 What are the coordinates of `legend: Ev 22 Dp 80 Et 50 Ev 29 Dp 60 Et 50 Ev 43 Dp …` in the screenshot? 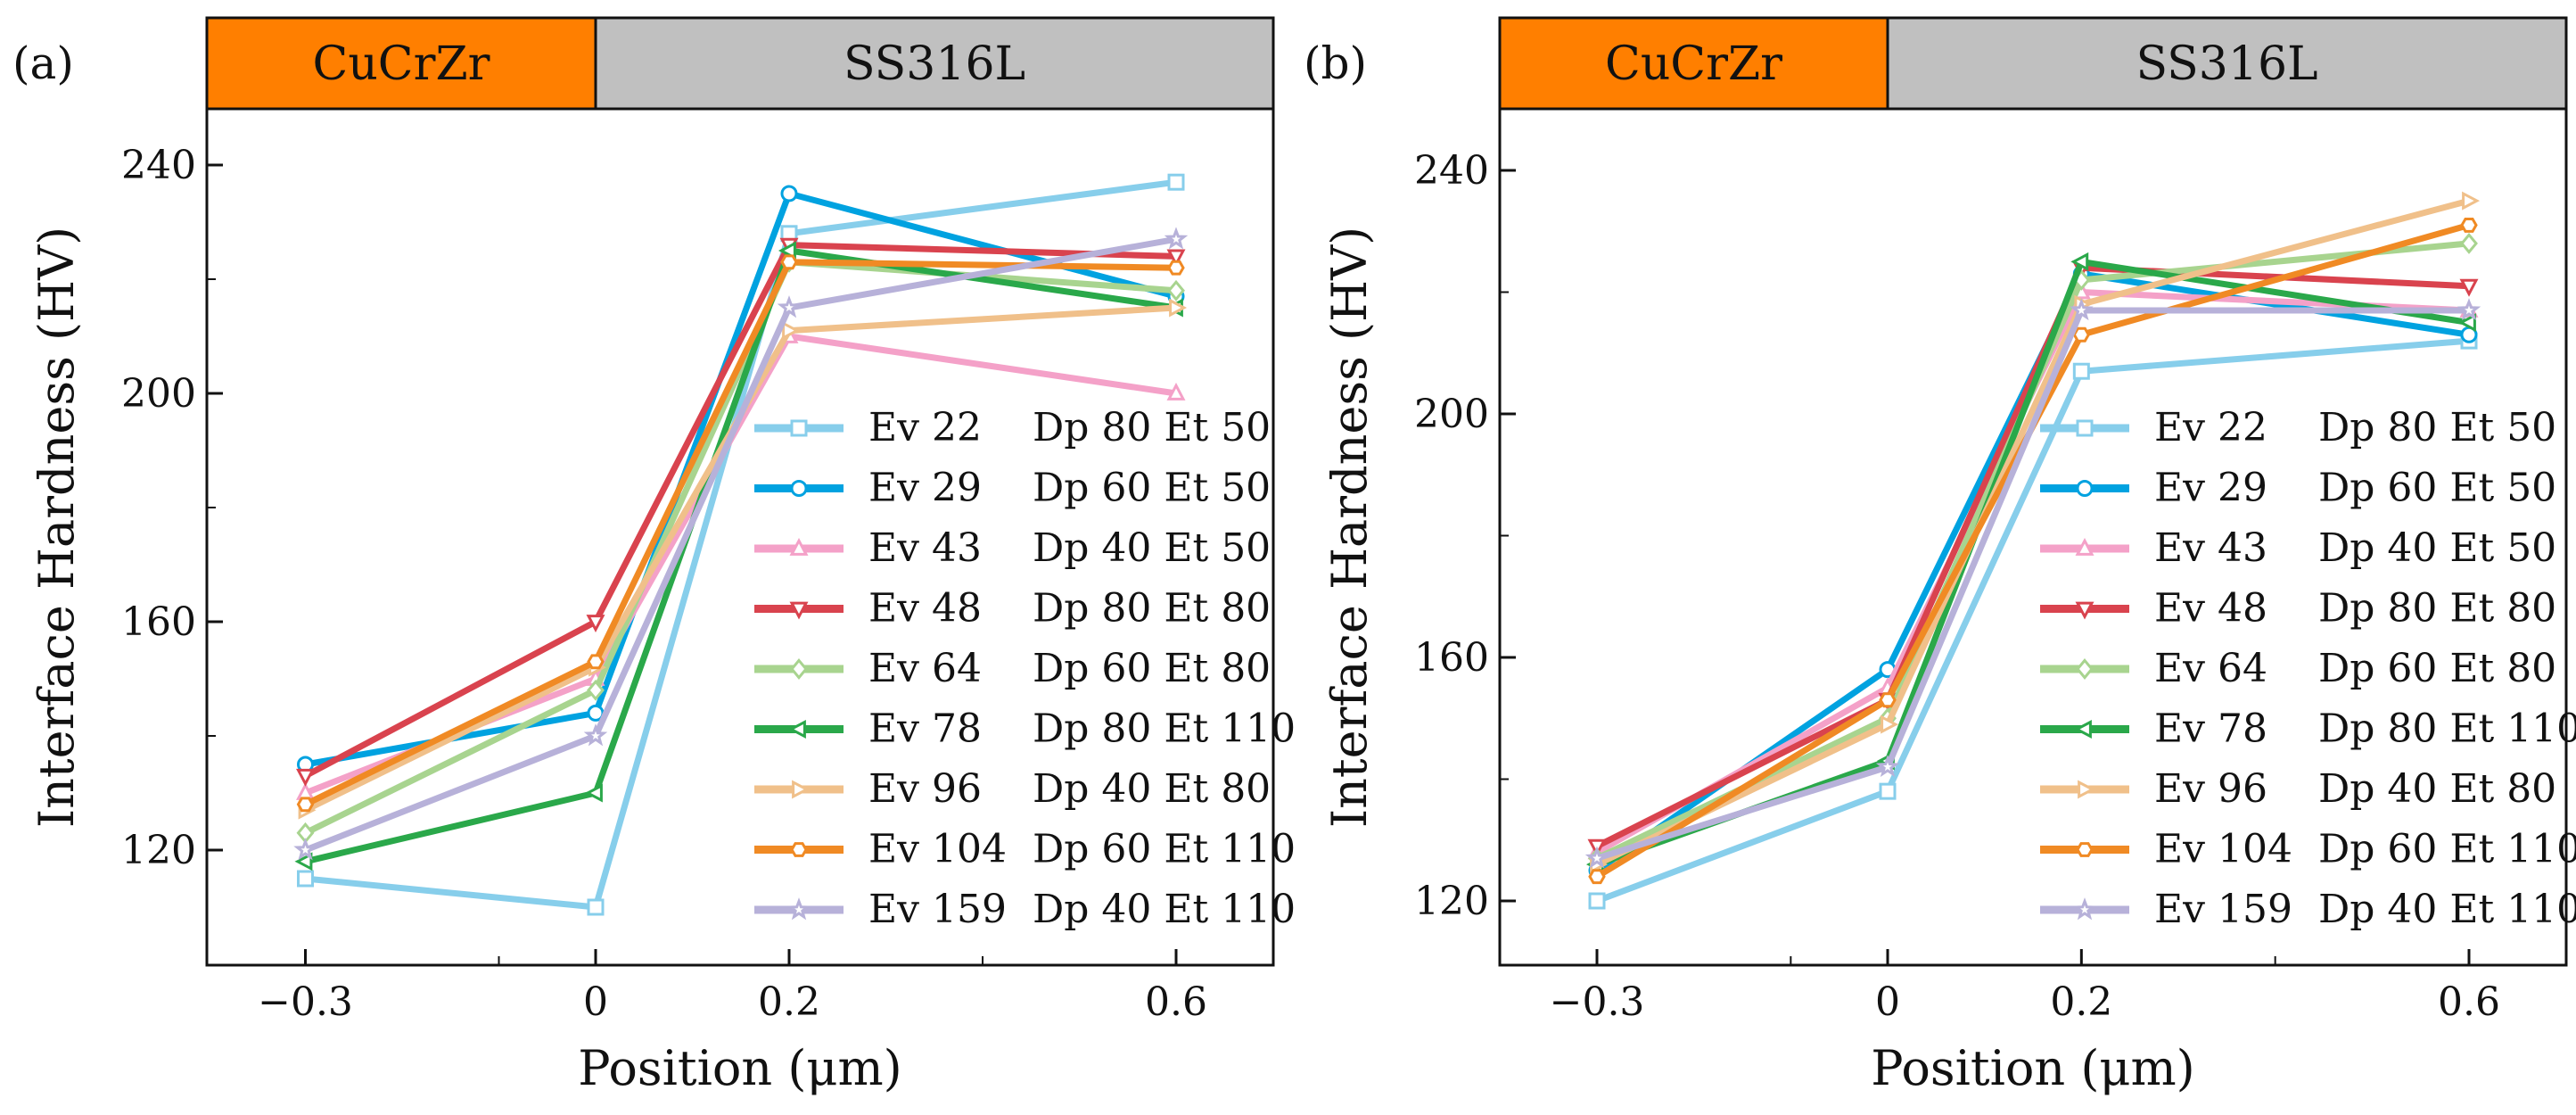 It's located at (1025, 668).